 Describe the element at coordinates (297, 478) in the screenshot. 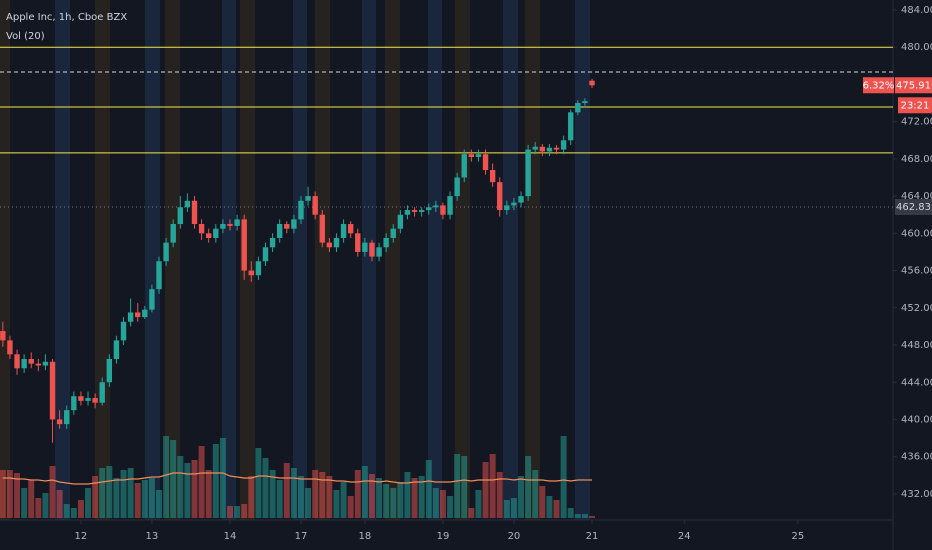

I see `volume-ma-line` at that location.